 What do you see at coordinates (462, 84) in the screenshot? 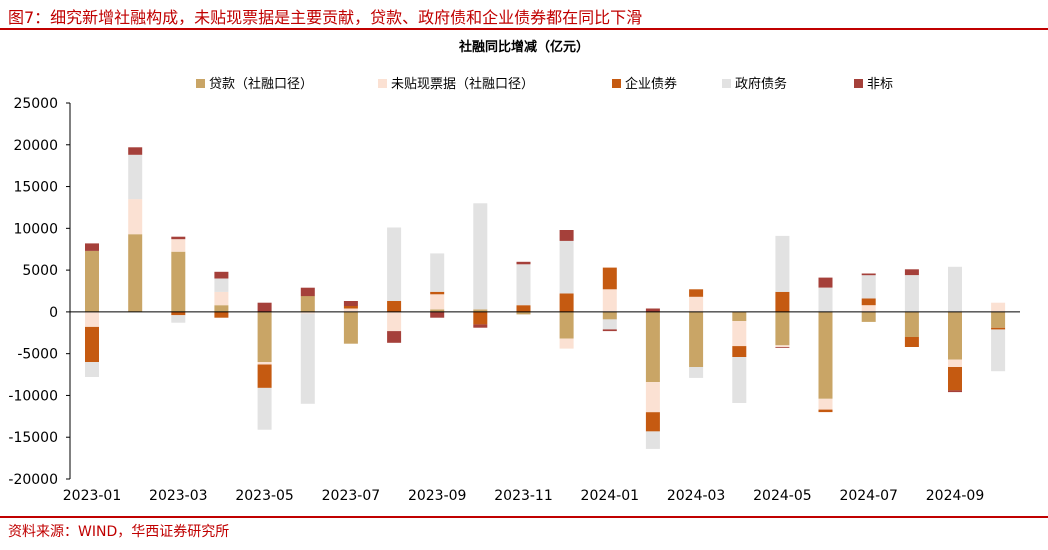
I see `legend-label: 未贴现票据（社融口径）` at bounding box center [462, 84].